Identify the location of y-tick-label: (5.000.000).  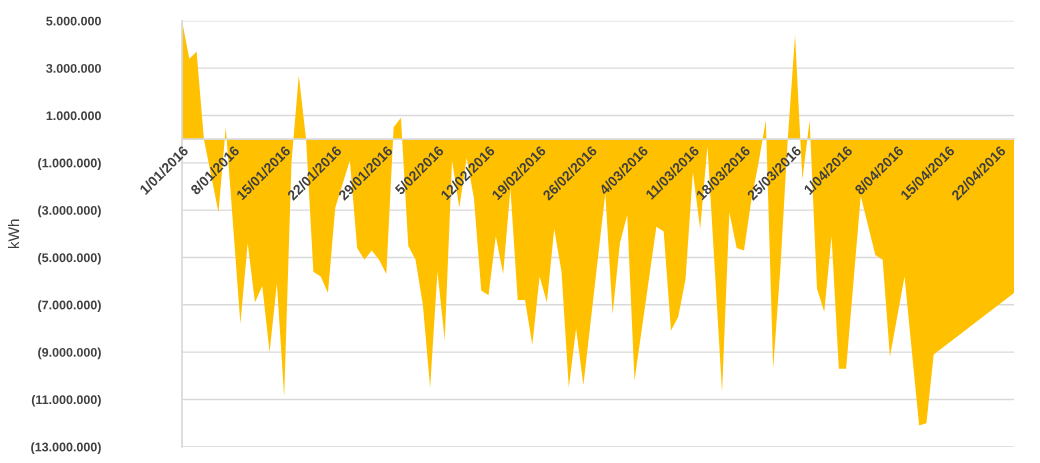
(69, 258).